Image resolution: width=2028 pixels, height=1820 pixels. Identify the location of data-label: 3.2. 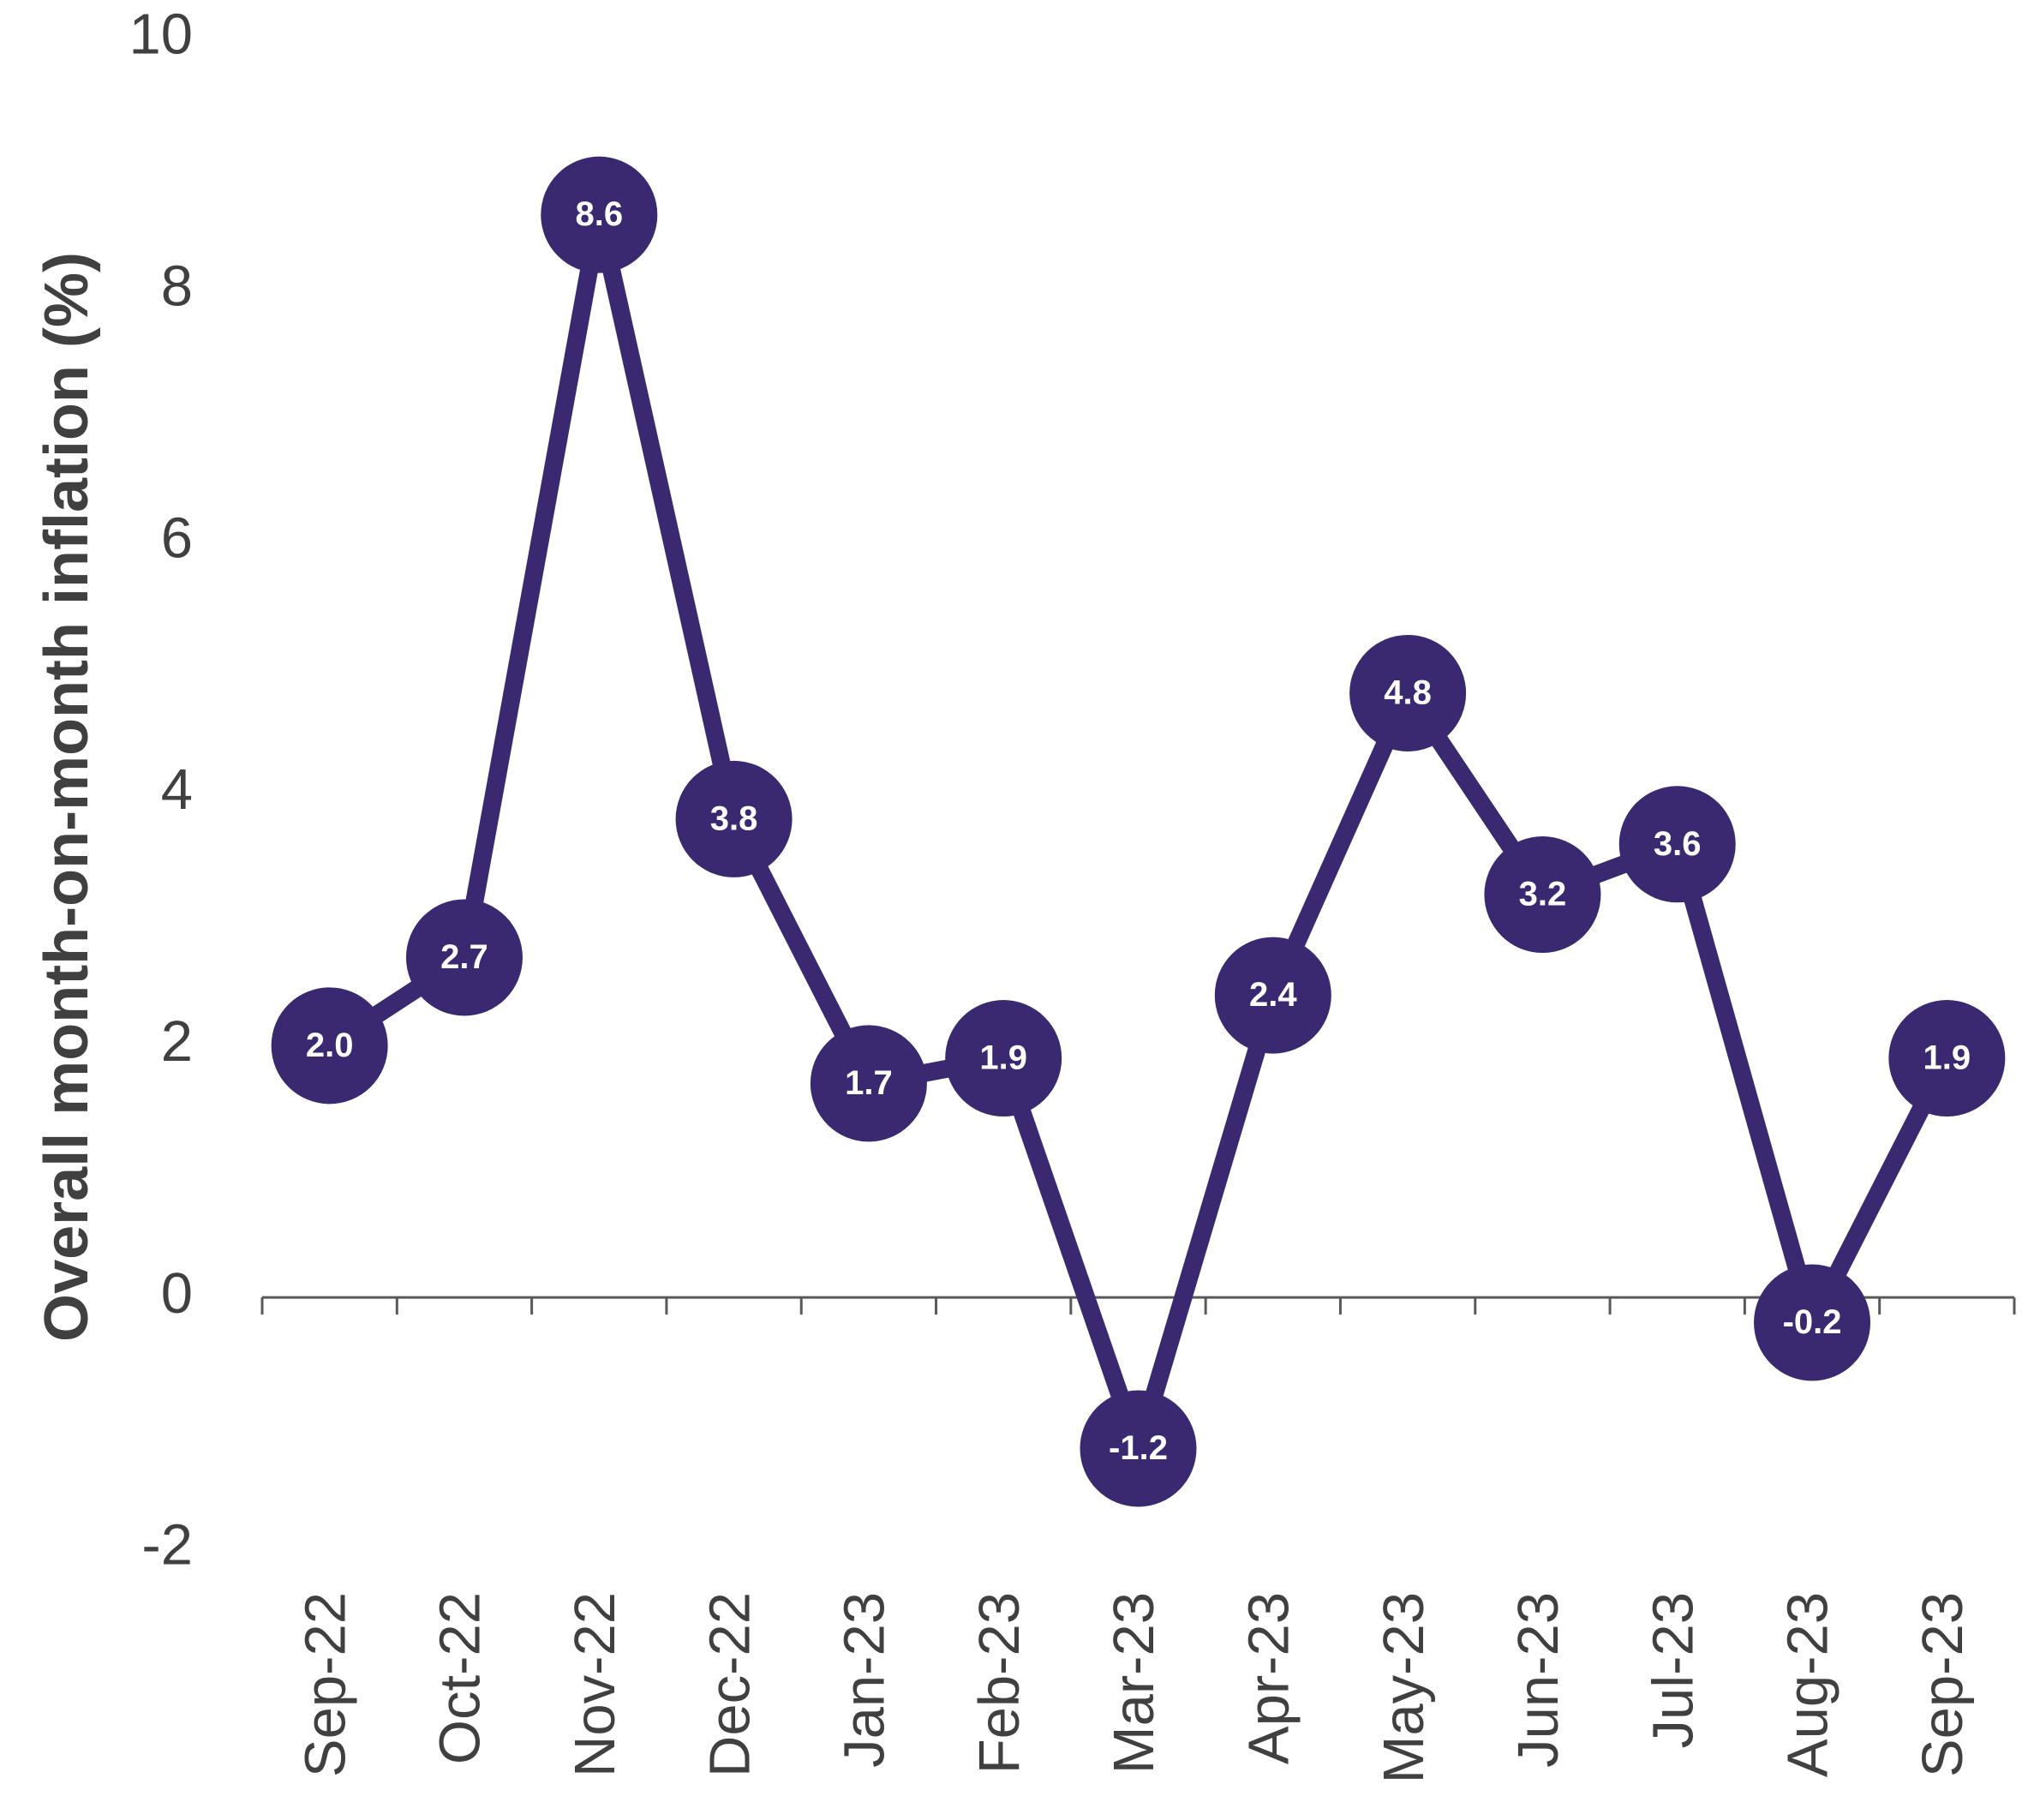
(1543, 895).